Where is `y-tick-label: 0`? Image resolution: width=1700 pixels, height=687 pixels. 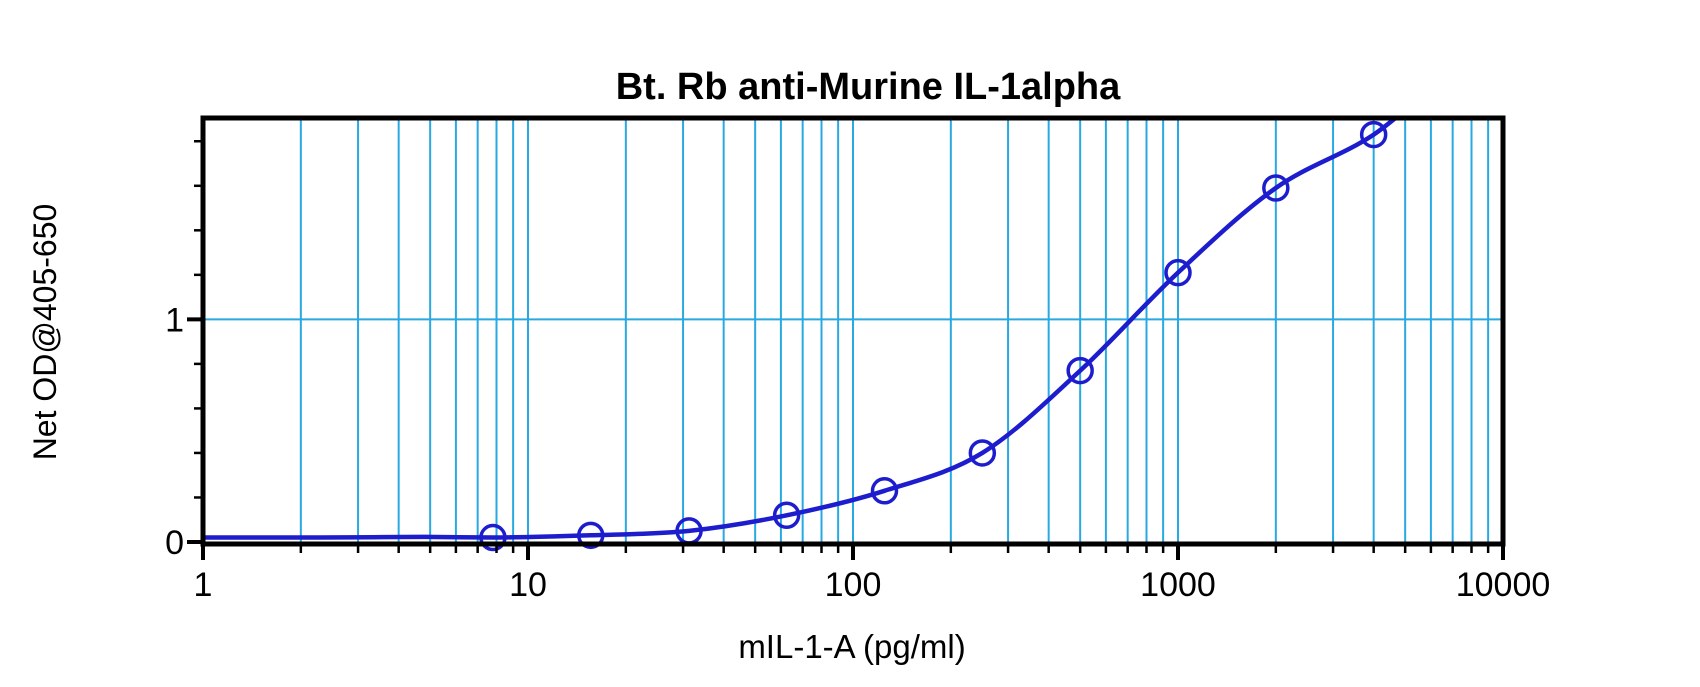
y-tick-label: 0 is located at coordinates (174, 543).